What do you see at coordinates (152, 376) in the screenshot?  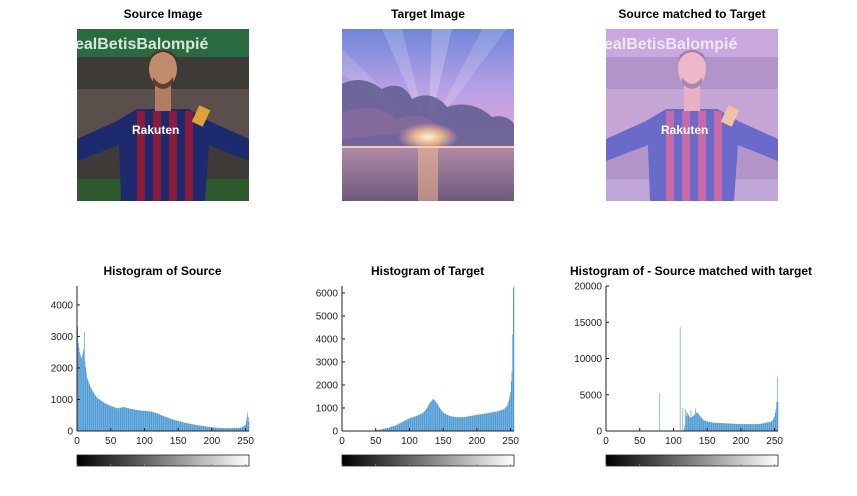 I see `histogram-0: 0 50 100 150 200 250 0 1000 2000 3000 4000` at bounding box center [152, 376].